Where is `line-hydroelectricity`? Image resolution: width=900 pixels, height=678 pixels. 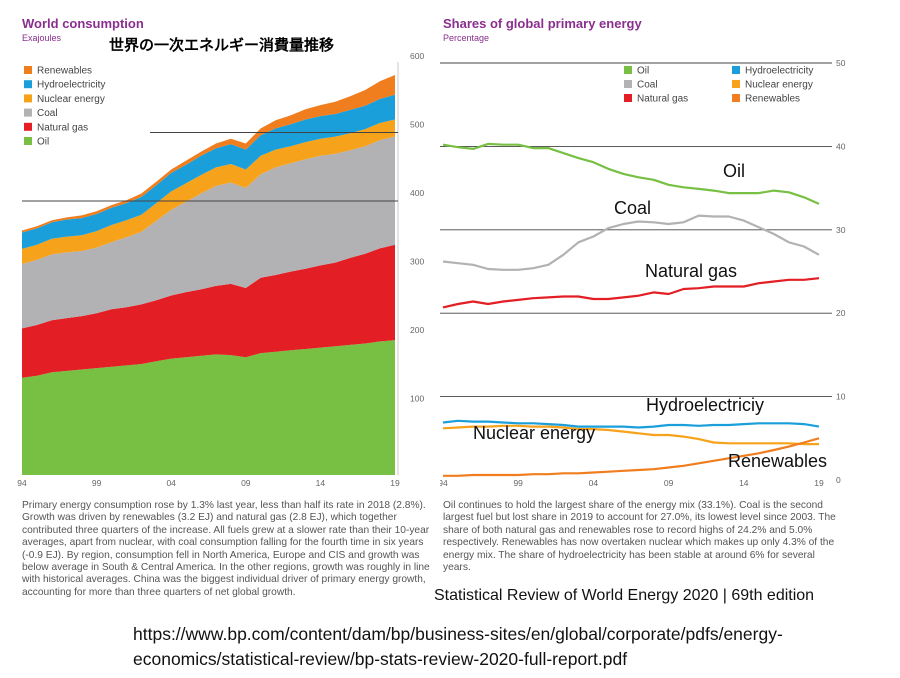
line-hydroelectricity is located at coordinates (631, 424).